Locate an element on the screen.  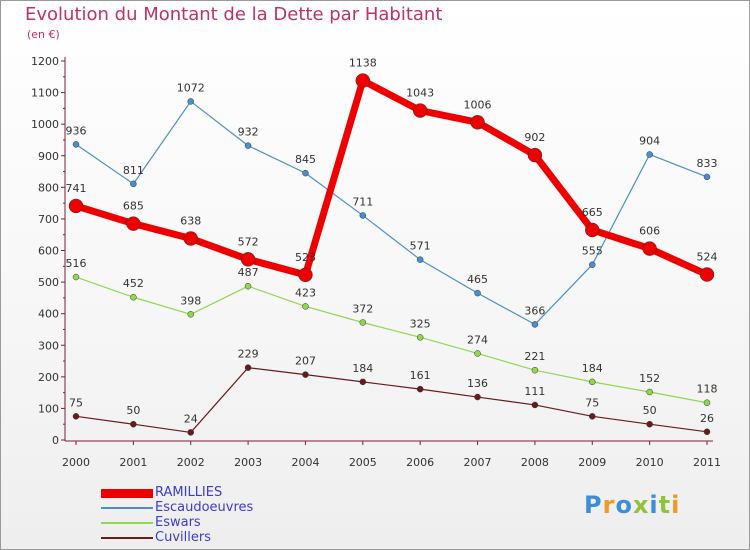
data-label-ramillies: 524 is located at coordinates (707, 257).